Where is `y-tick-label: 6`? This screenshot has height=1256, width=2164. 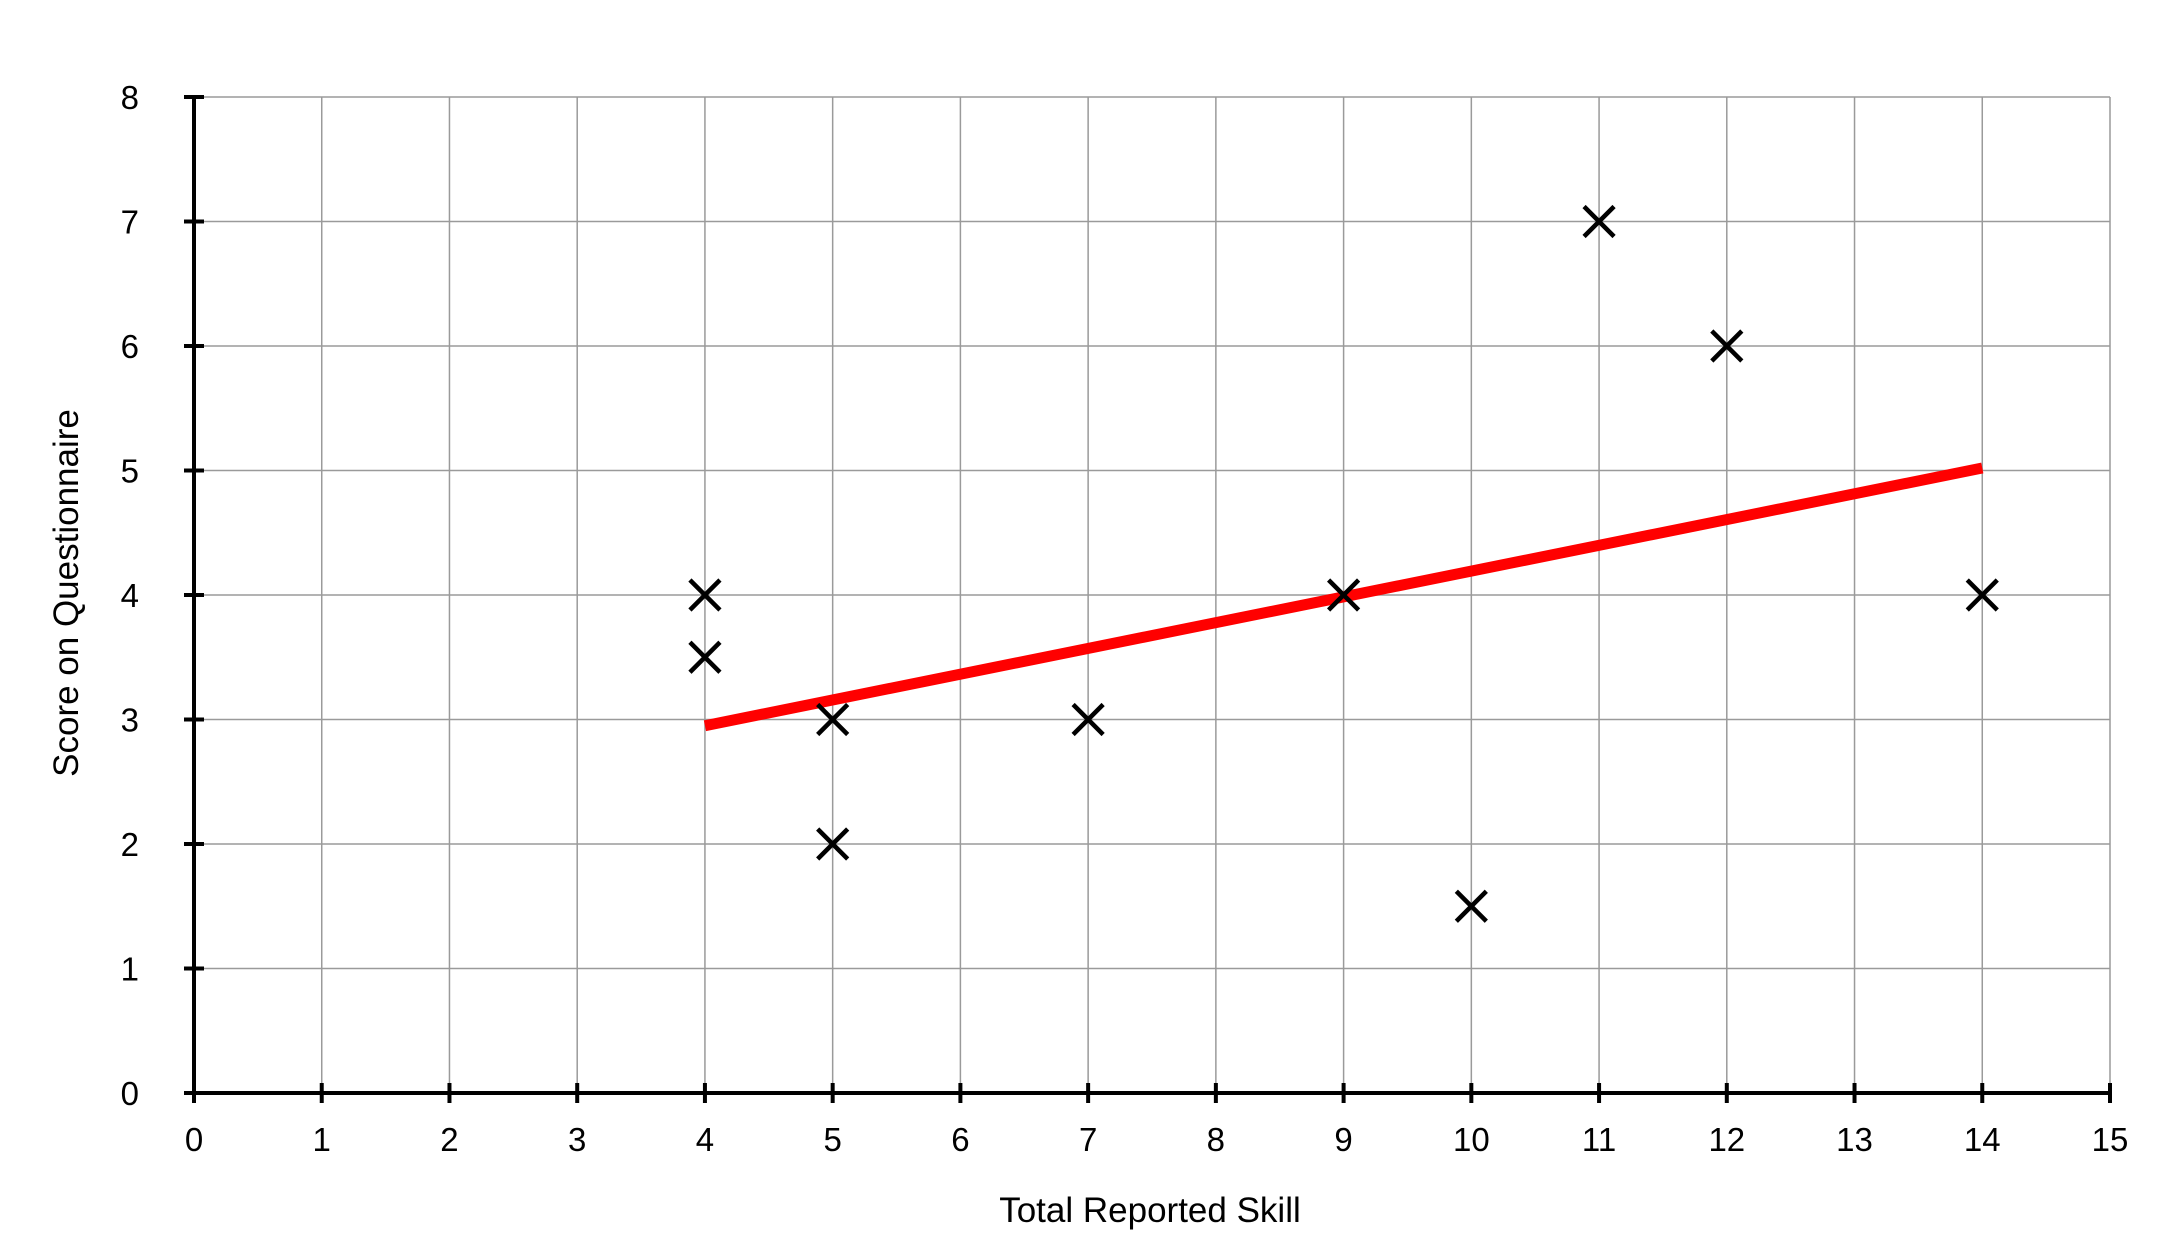
y-tick-label: 6 is located at coordinates (130, 346).